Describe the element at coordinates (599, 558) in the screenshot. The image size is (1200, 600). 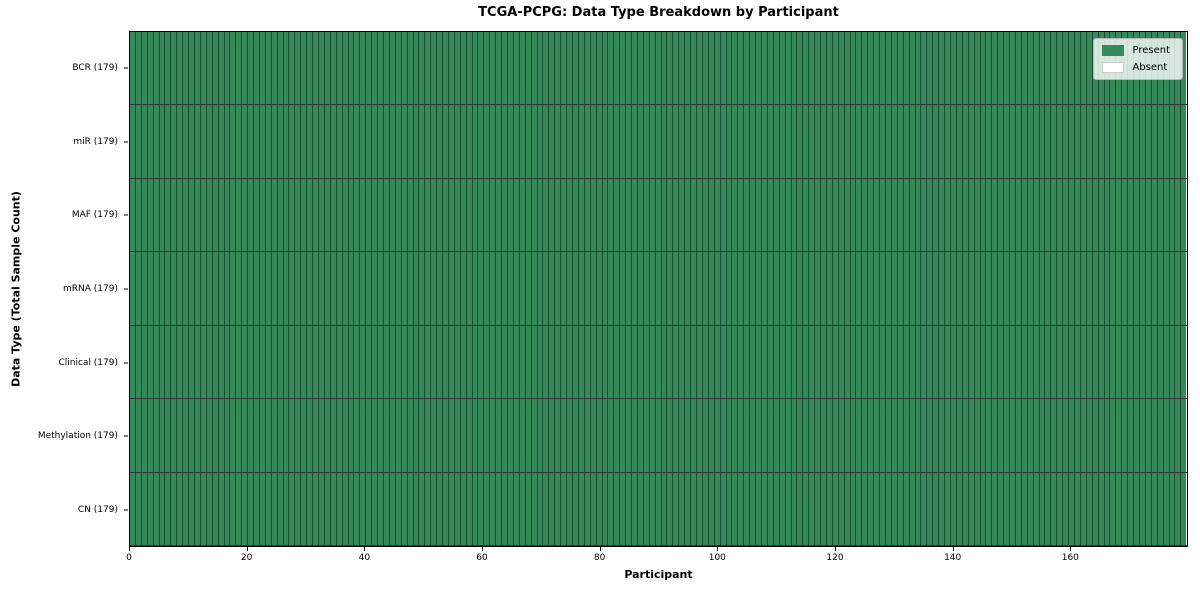
I see `x-tick-label: 80` at that location.